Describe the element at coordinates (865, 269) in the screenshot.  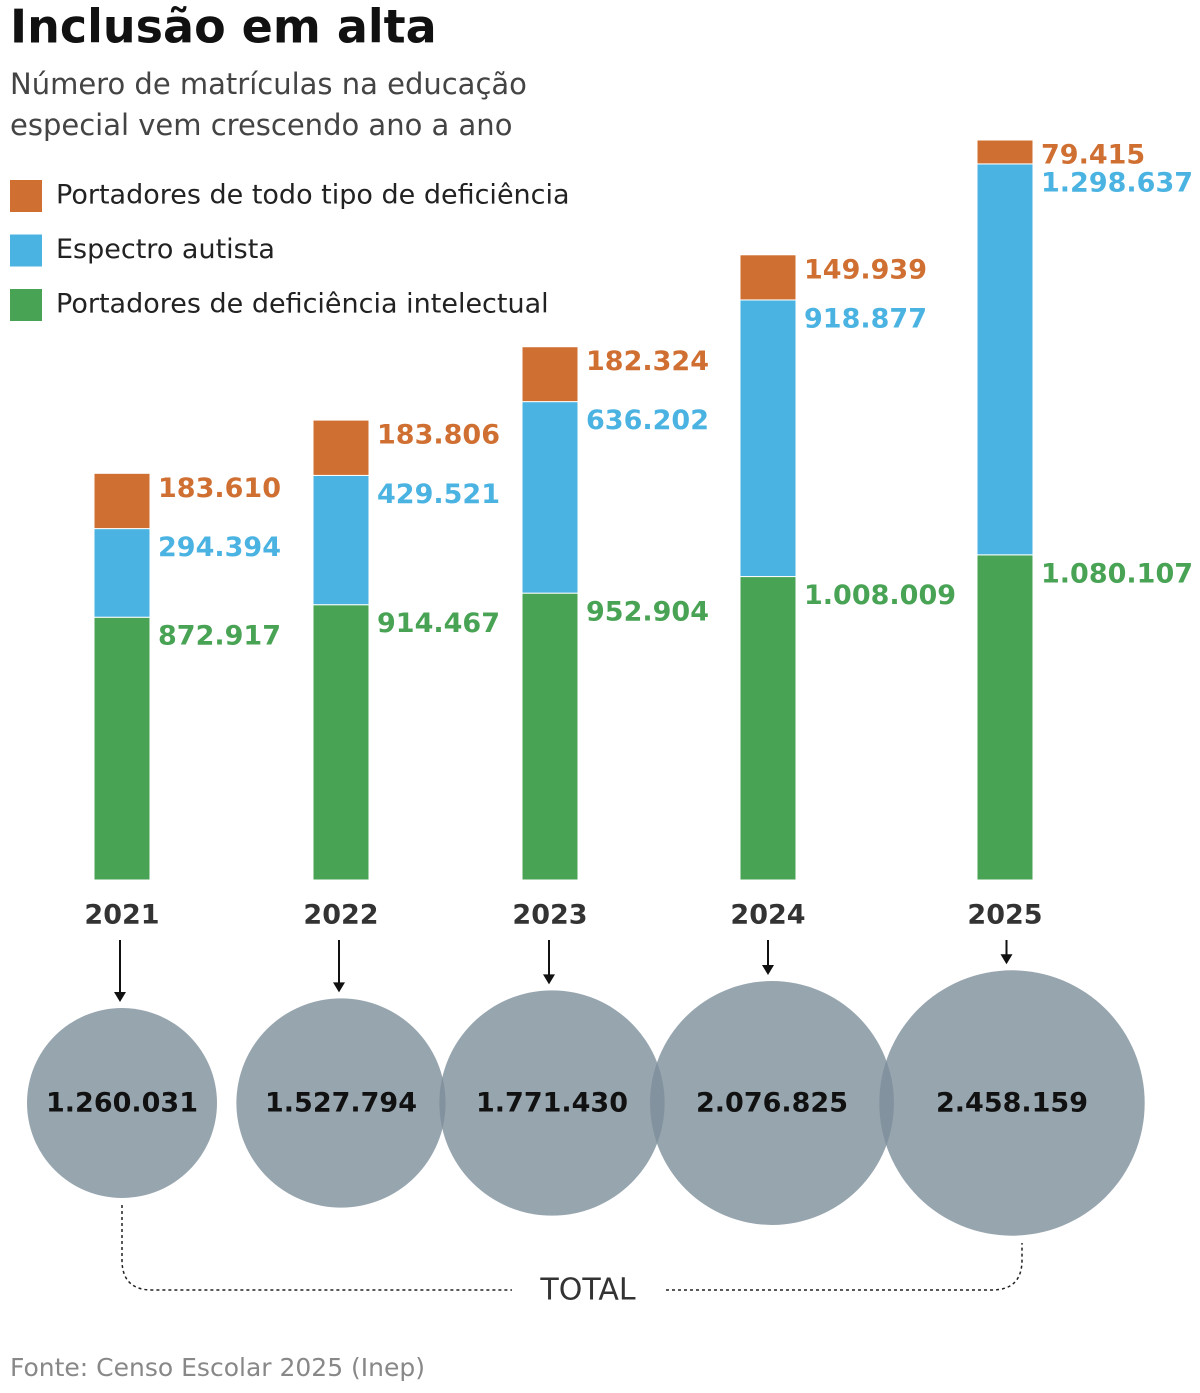
I see `value-label: 149.939` at that location.